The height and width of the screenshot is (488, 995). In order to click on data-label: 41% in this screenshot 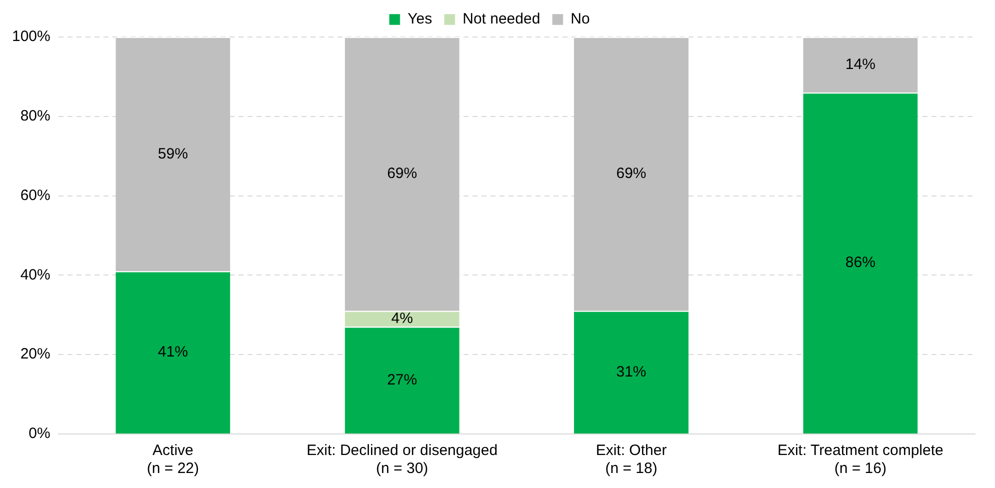, I will do `click(173, 352)`.